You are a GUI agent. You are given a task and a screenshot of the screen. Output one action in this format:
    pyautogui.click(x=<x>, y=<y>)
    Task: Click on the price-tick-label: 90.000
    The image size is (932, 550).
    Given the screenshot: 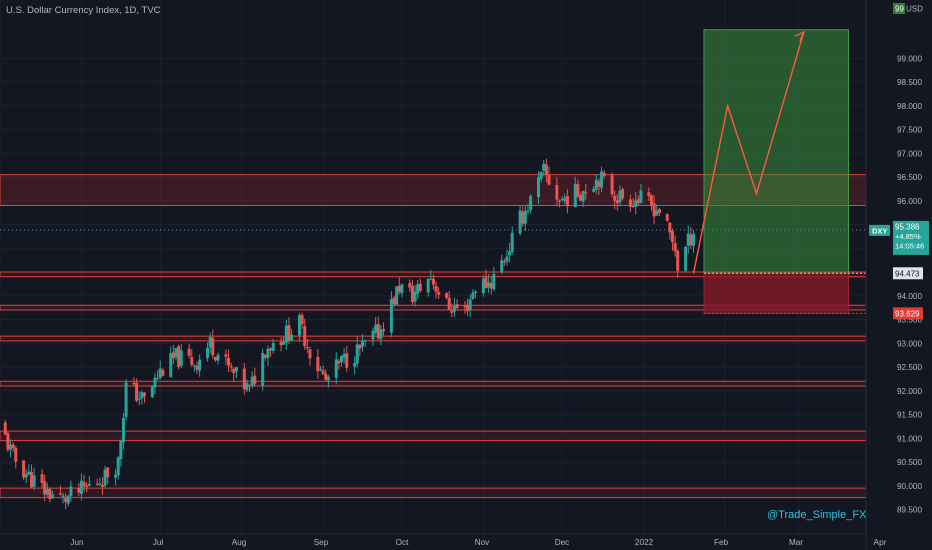 What is the action you would take?
    pyautogui.click(x=909, y=486)
    